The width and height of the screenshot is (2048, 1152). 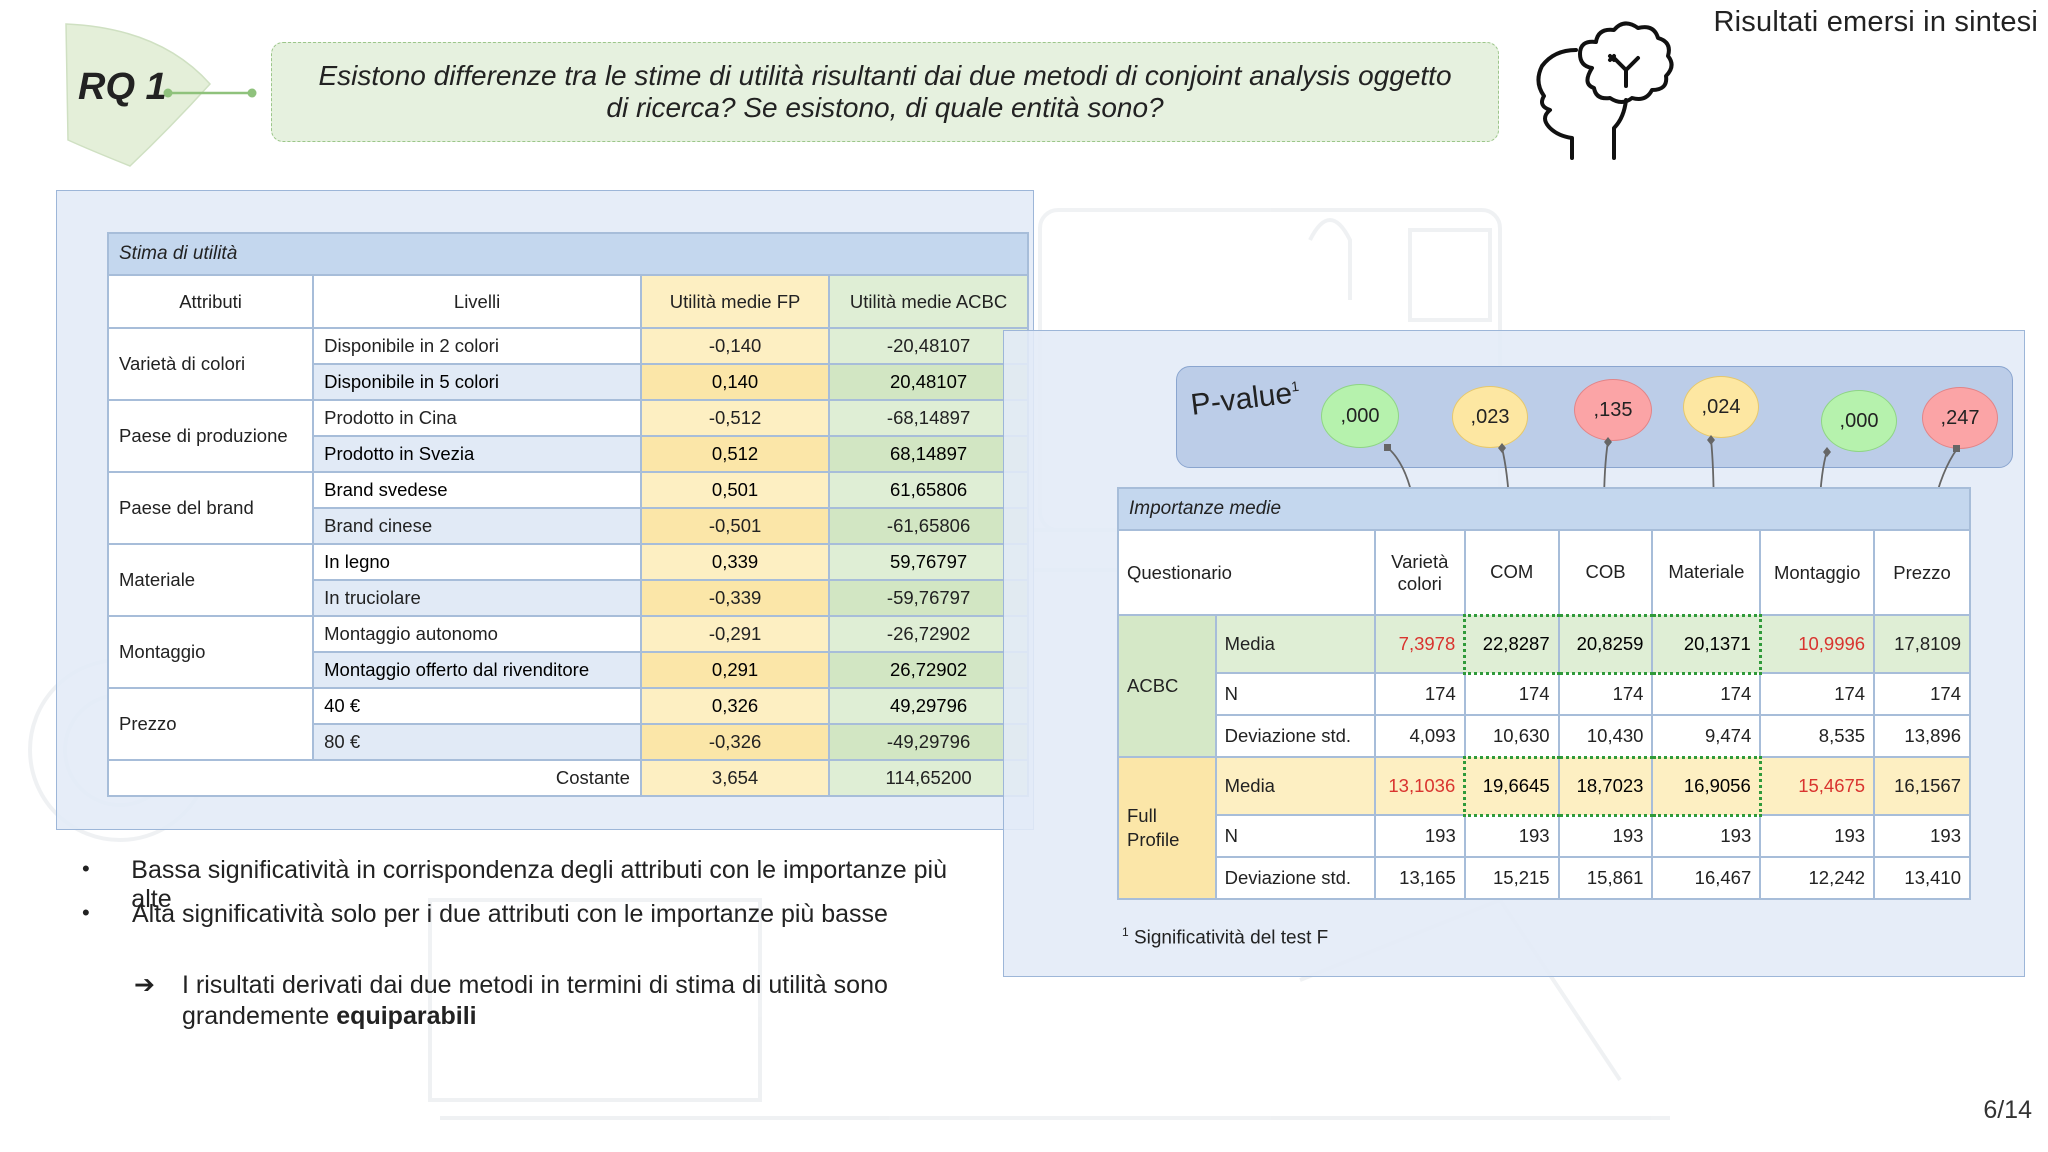 I want to click on value-cell: 20,1371, so click(x=1706, y=644).